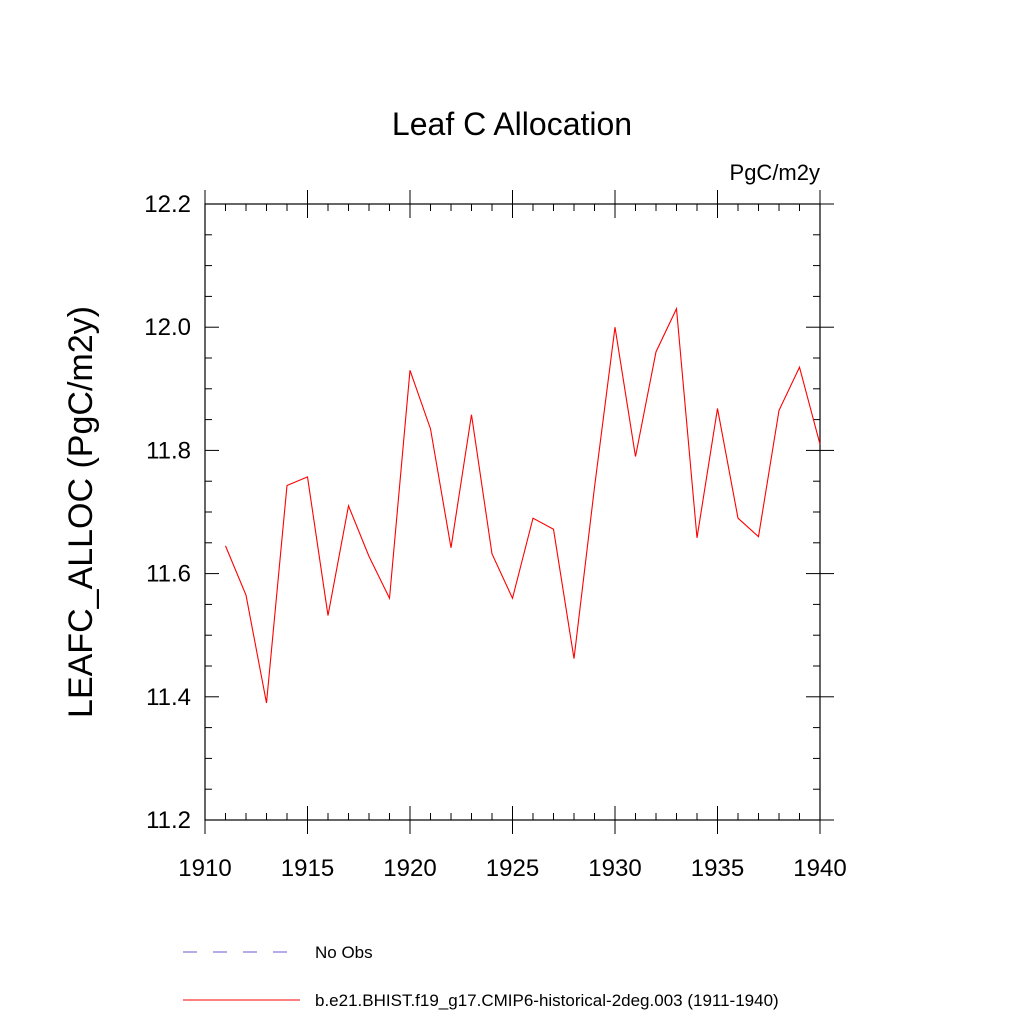 This screenshot has height=1024, width=1024. What do you see at coordinates (168, 820) in the screenshot?
I see `y-tick-label: 11.2` at bounding box center [168, 820].